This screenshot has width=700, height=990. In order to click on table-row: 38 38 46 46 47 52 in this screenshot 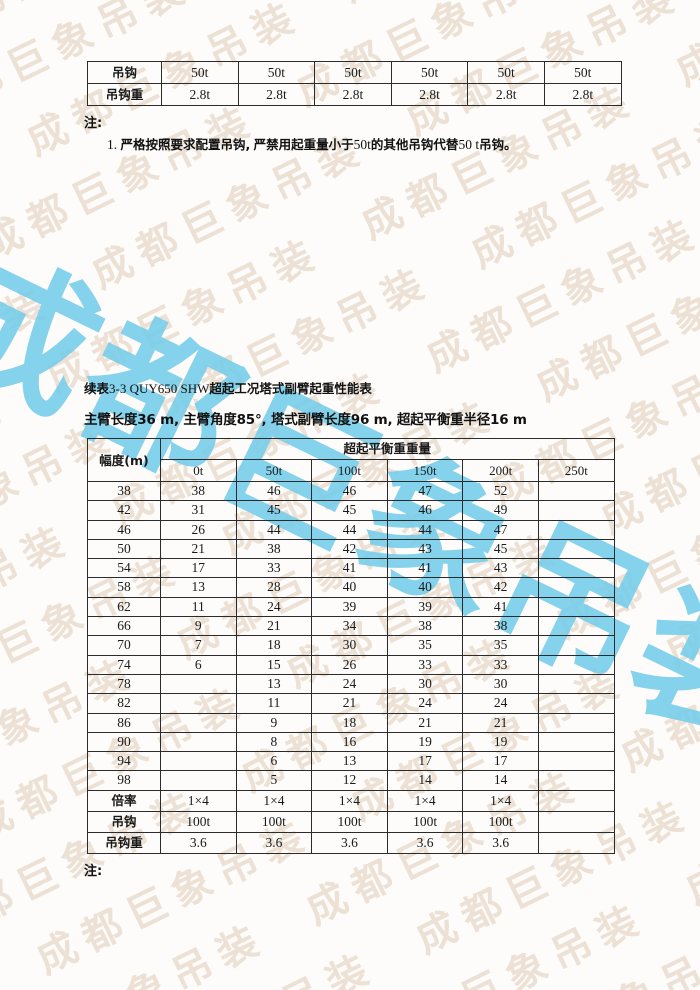, I will do `click(351, 491)`.